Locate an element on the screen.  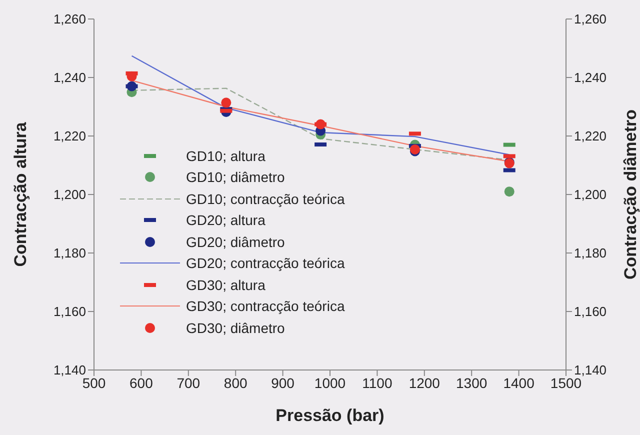
y2-axis-title: Contracção diâmetro is located at coordinates (630, 194).